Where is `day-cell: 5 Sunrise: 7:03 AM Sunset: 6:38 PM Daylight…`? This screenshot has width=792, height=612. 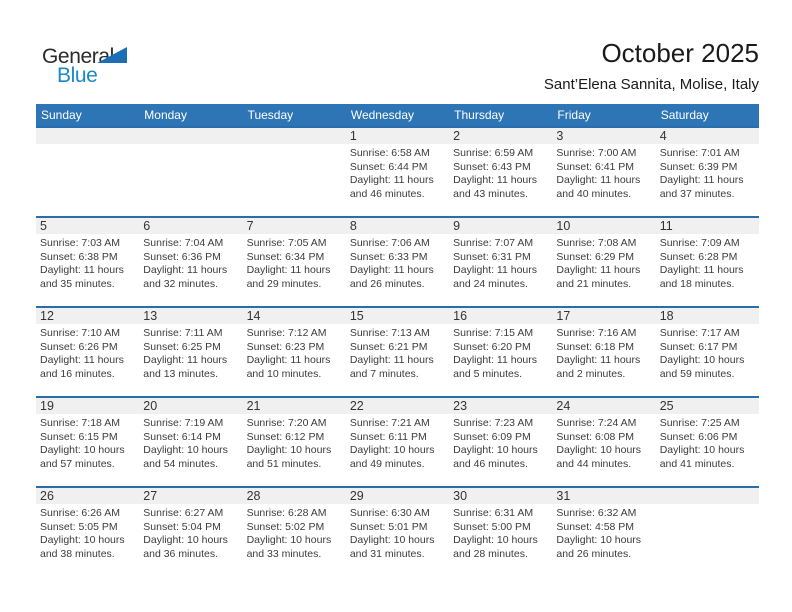 day-cell: 5 Sunrise: 7:03 AM Sunset: 6:38 PM Daylight… is located at coordinates (88, 262).